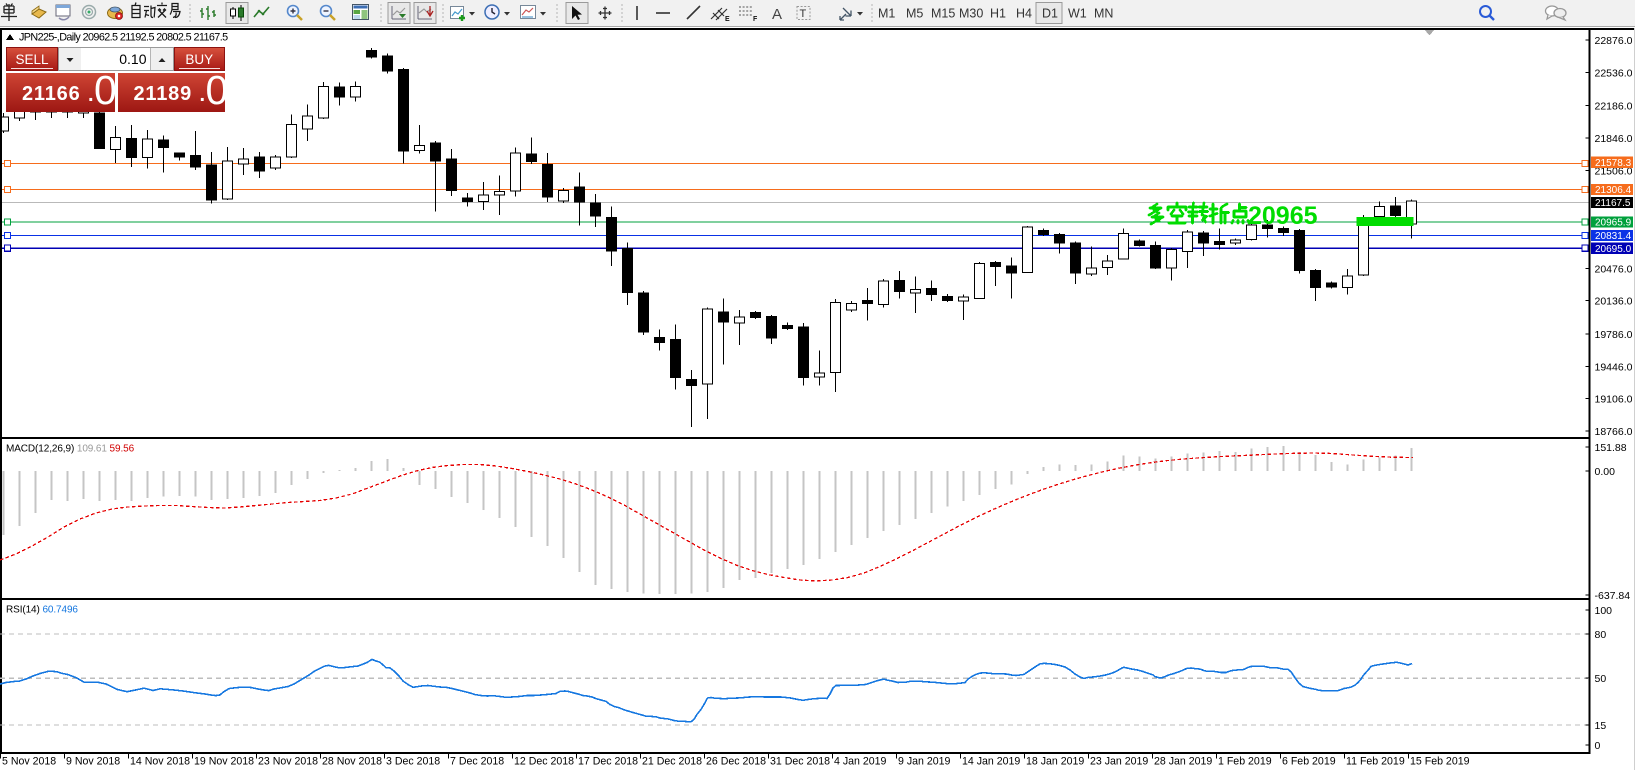 The height and width of the screenshot is (770, 1635). What do you see at coordinates (288, 762) in the screenshot?
I see `svg-text: 23 Nov 2018` at bounding box center [288, 762].